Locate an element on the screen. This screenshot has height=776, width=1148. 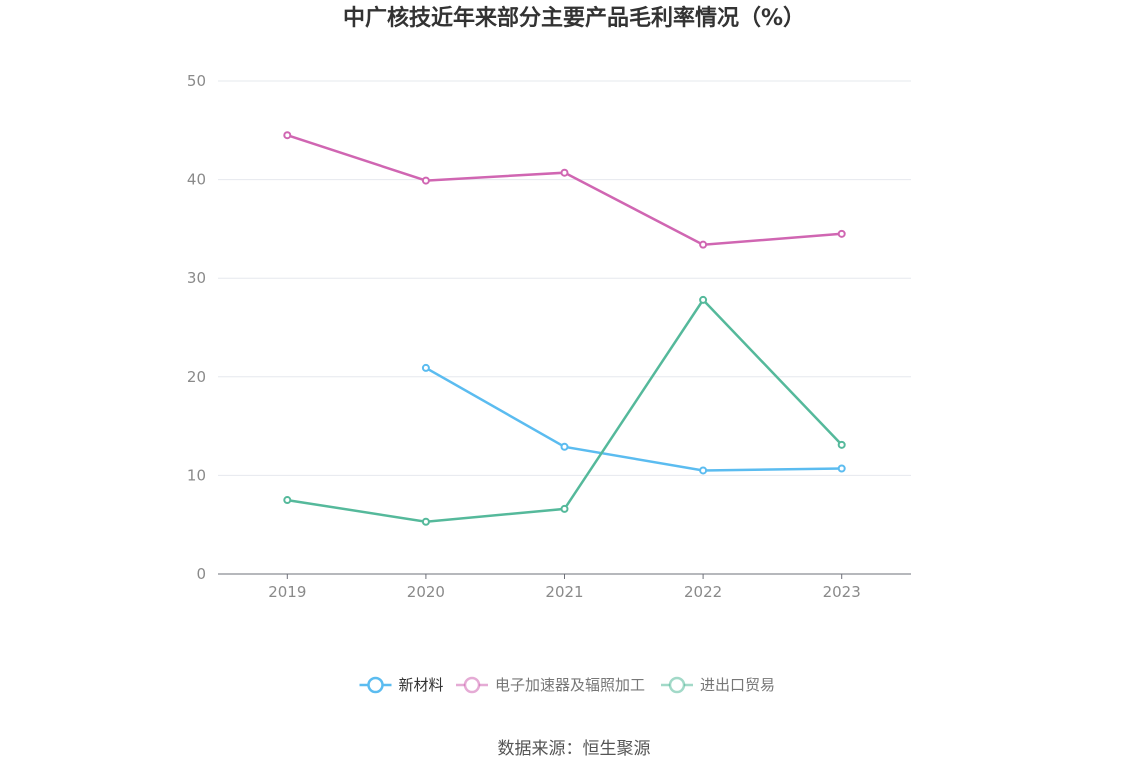
legend-item: 新材料 is located at coordinates (401, 685).